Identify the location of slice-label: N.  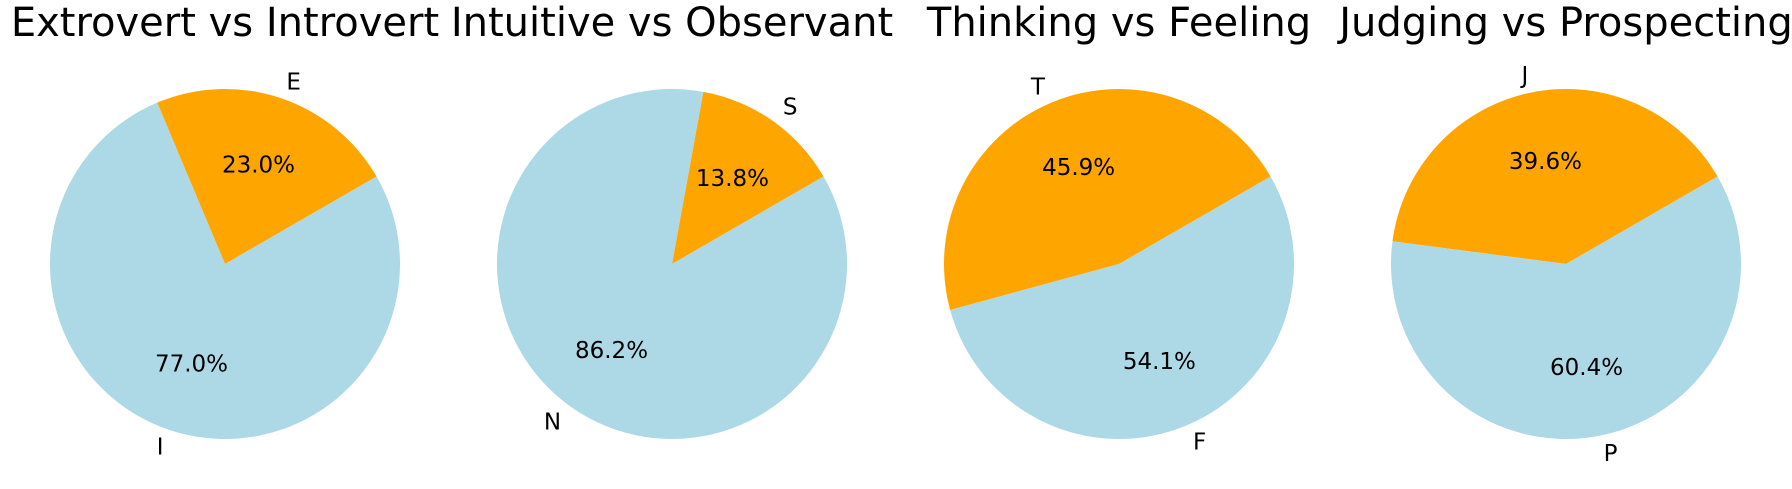
(552, 422).